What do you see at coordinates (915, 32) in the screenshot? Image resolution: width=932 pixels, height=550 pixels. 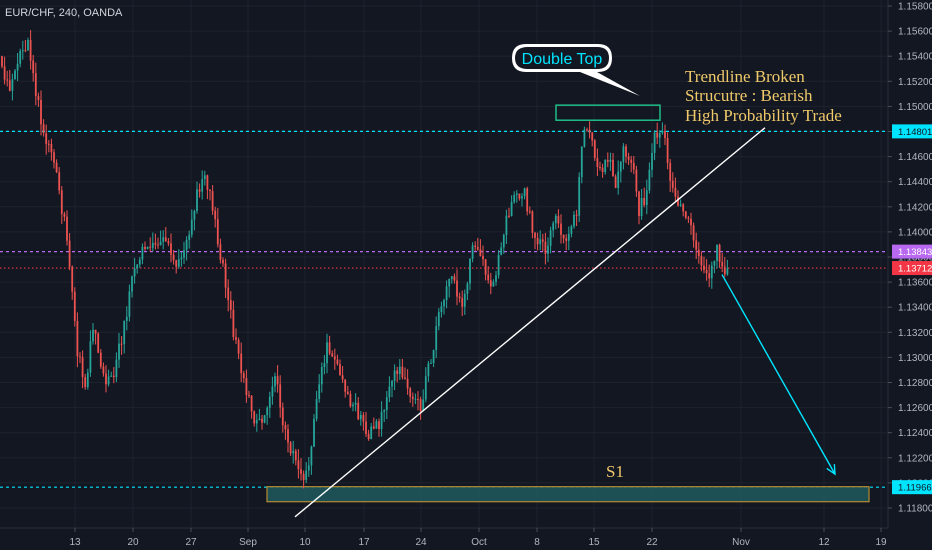 I see `price-axis-label: 1.15600` at bounding box center [915, 32].